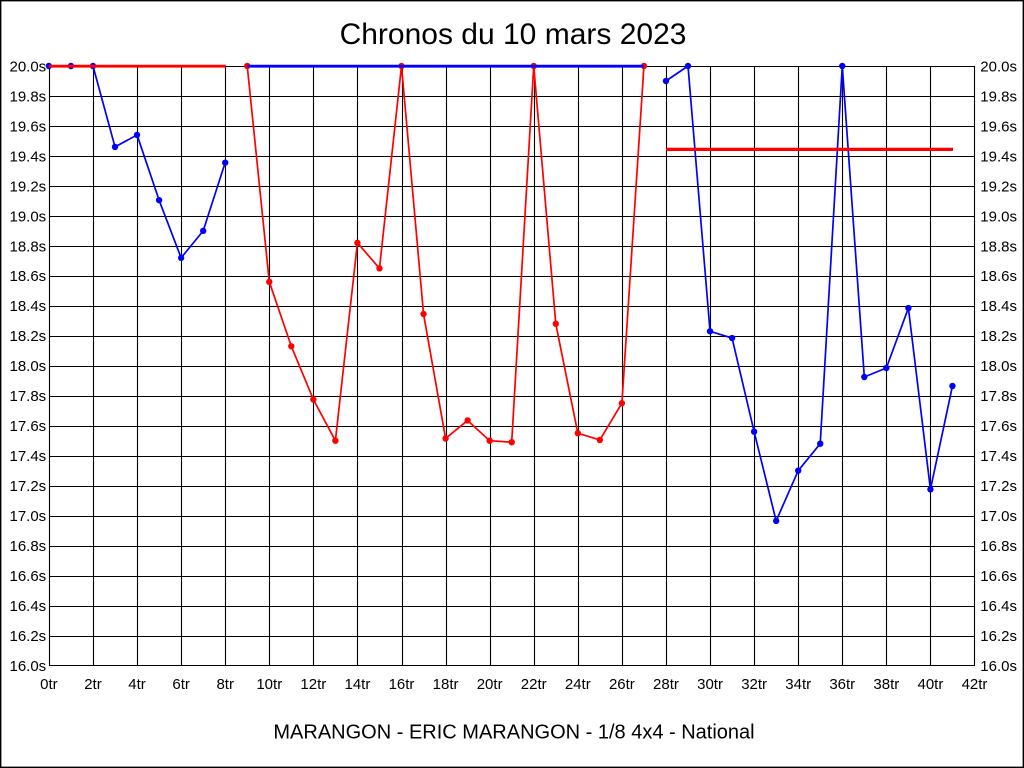  I want to click on svg-text: 38tr, so click(886, 684).